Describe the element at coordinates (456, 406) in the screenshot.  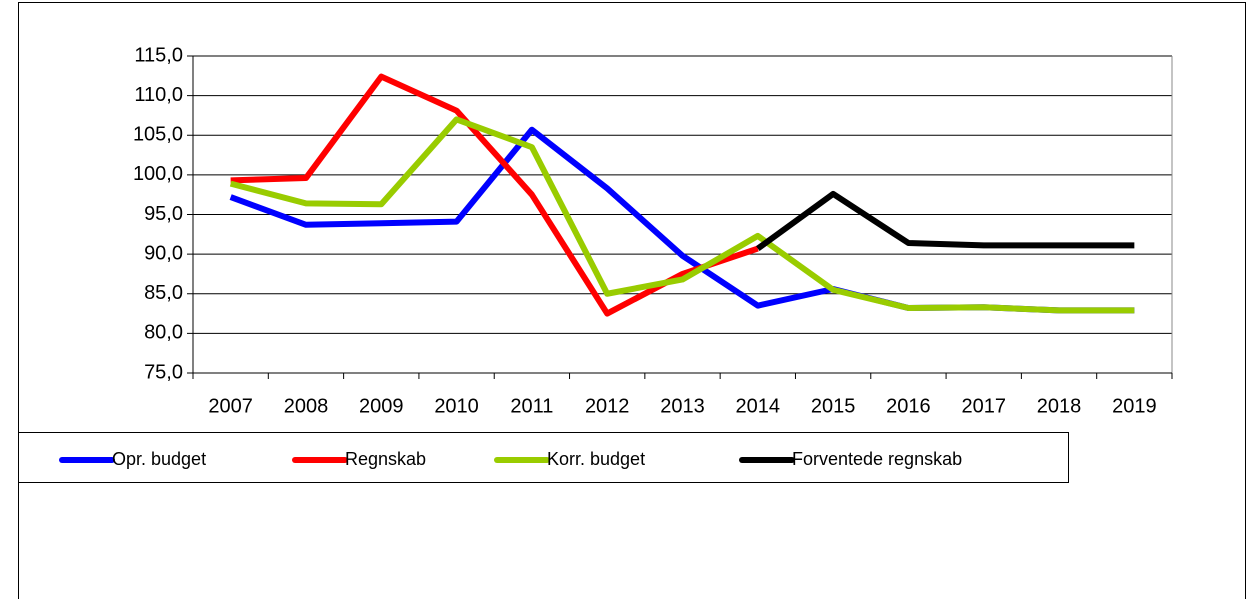
I see `x-tick-label: 2010` at that location.